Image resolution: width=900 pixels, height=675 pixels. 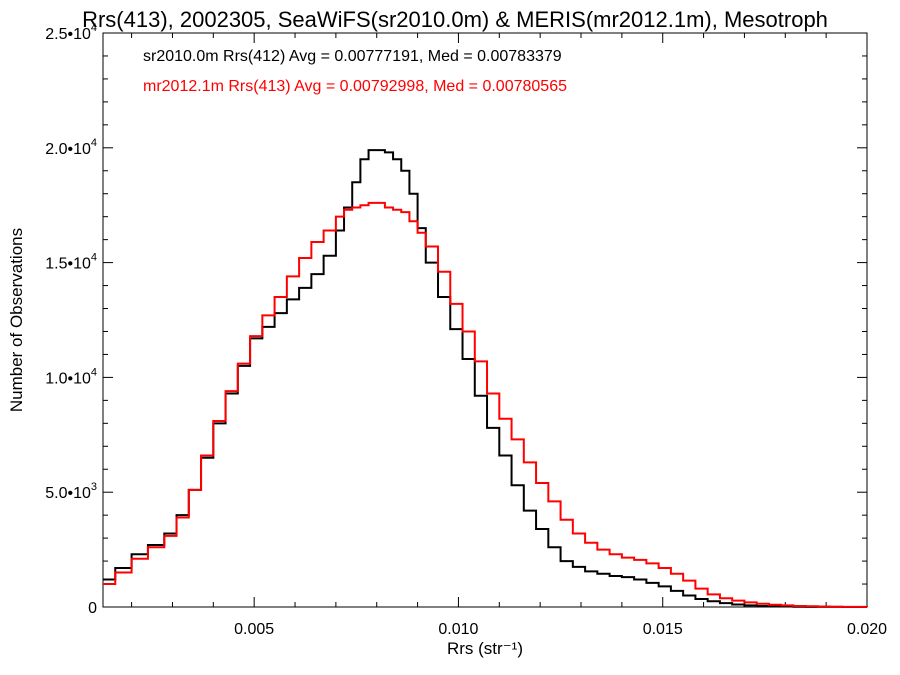 What do you see at coordinates (458, 629) in the screenshot?
I see `x-tick-label: 0.010` at bounding box center [458, 629].